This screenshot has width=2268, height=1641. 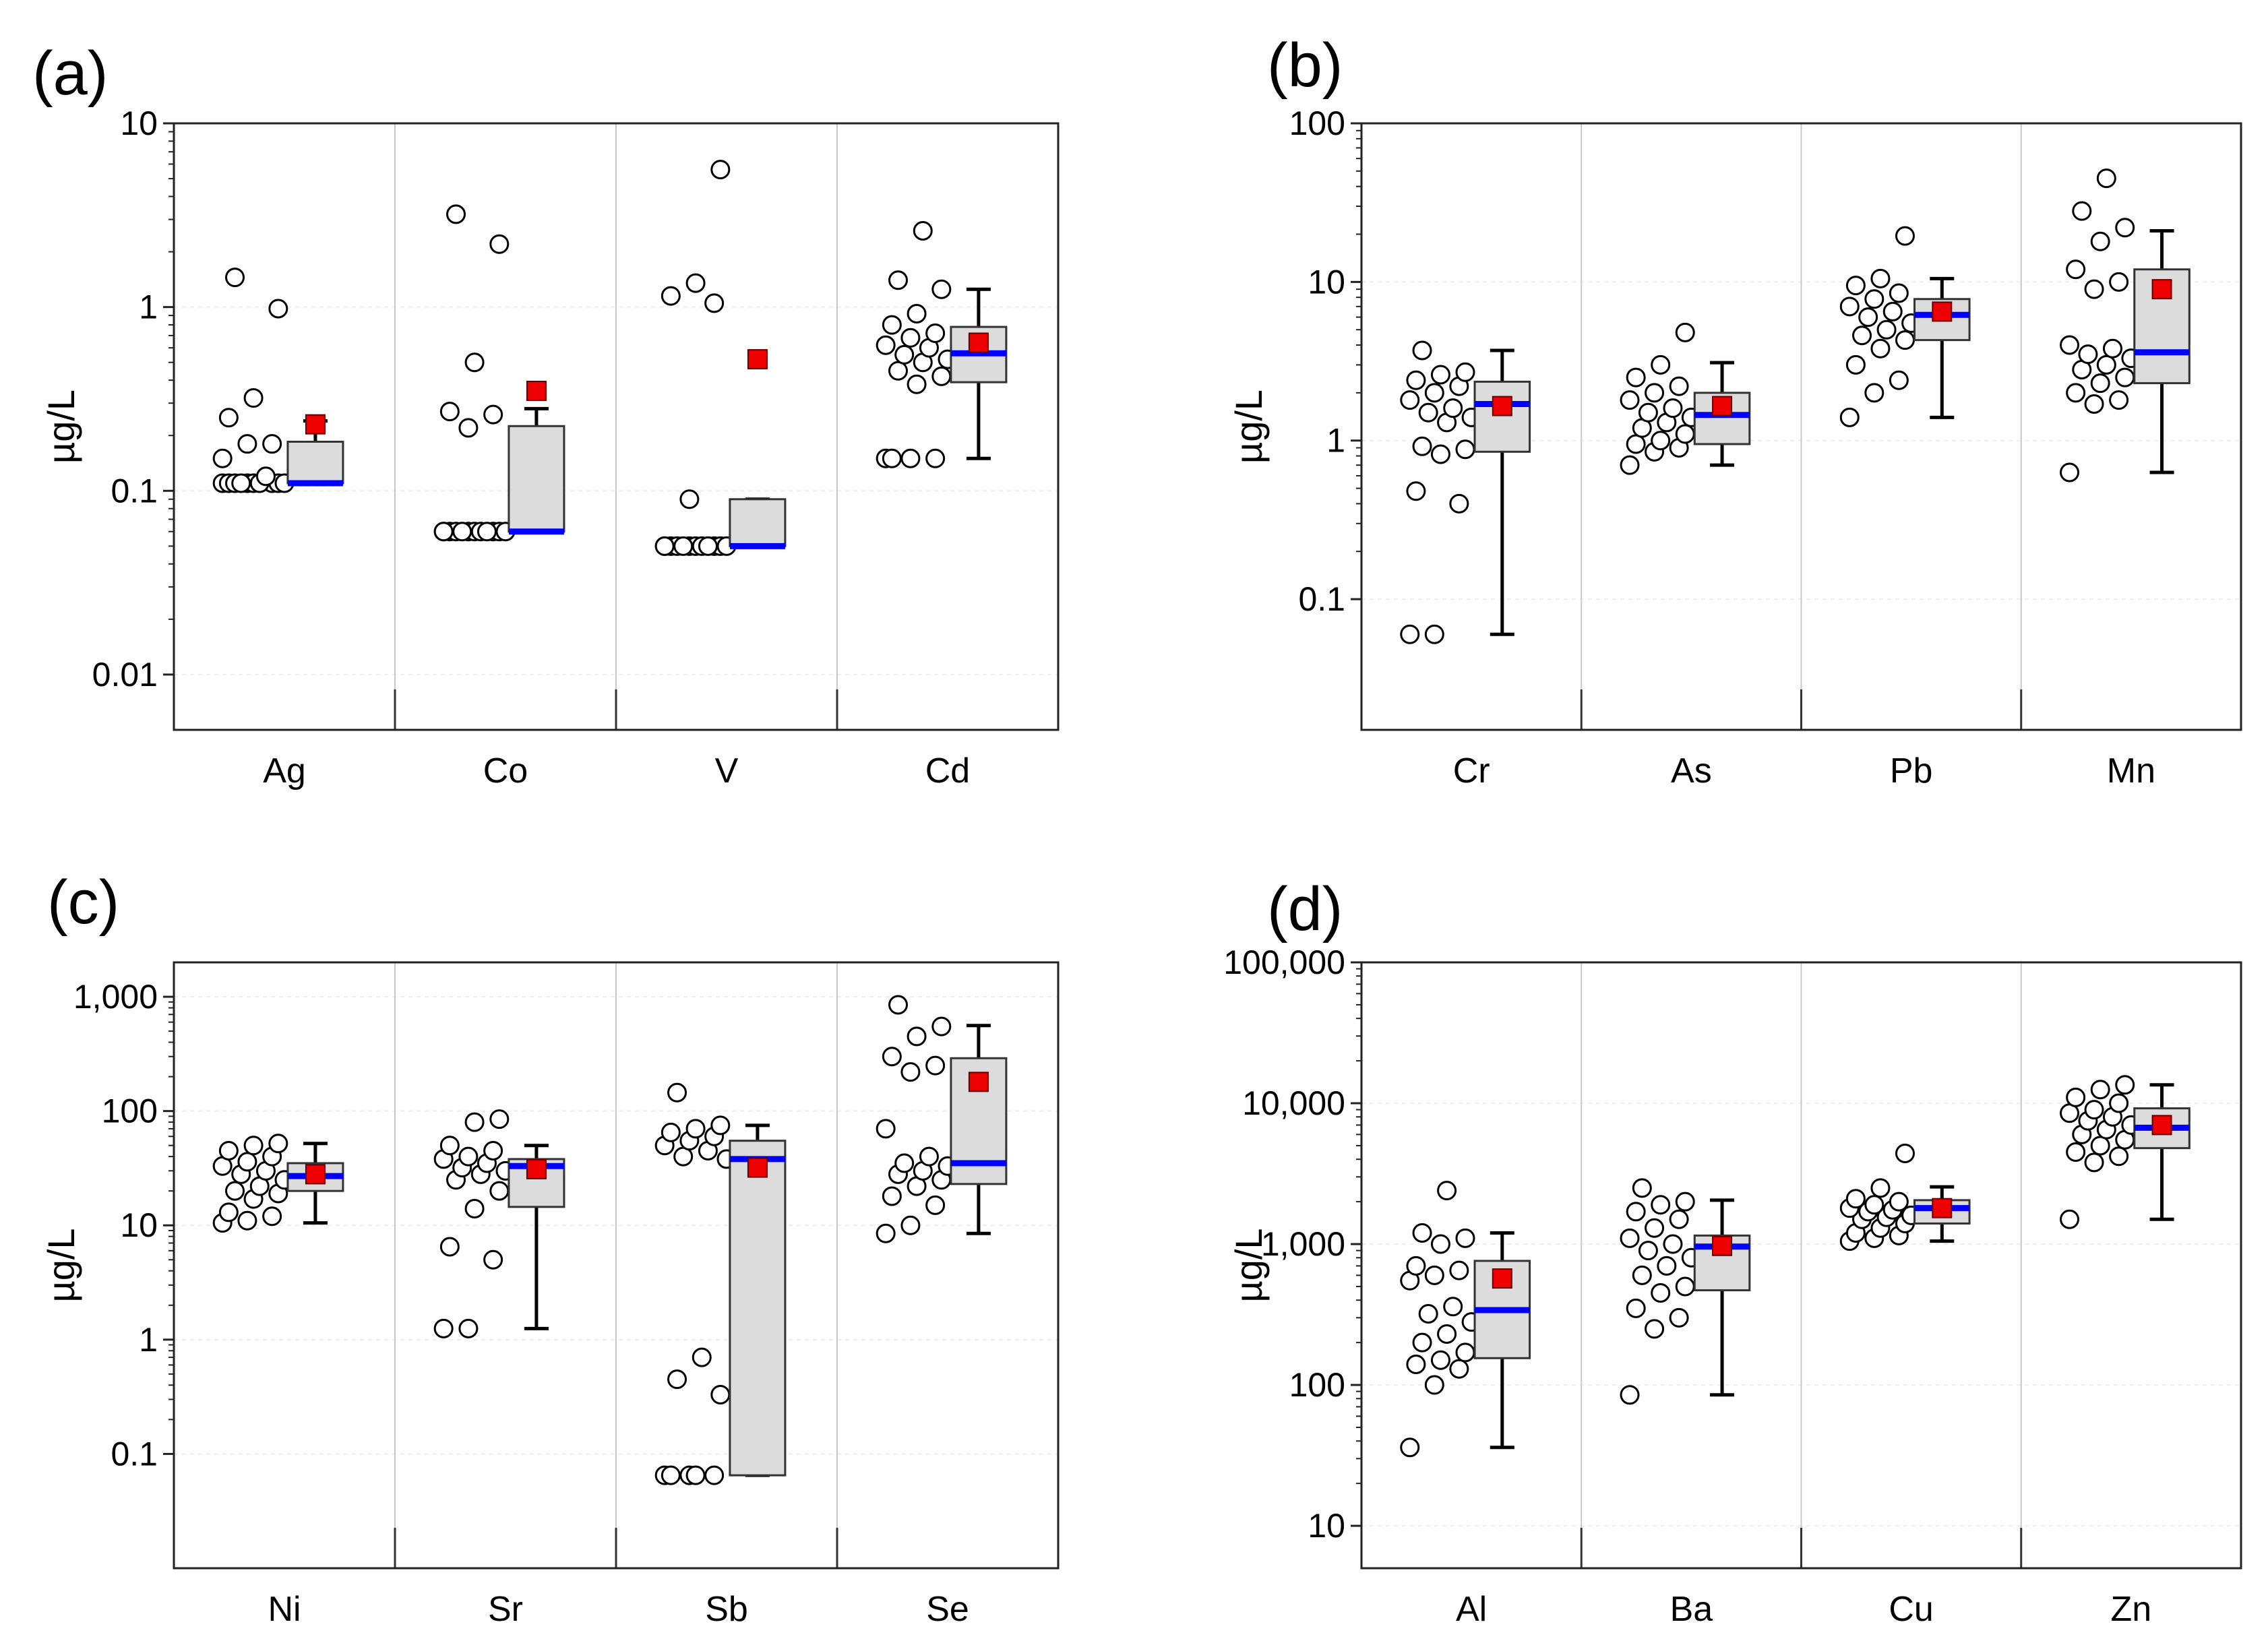 I want to click on y-tick-label: 10, so click(x=139, y=123).